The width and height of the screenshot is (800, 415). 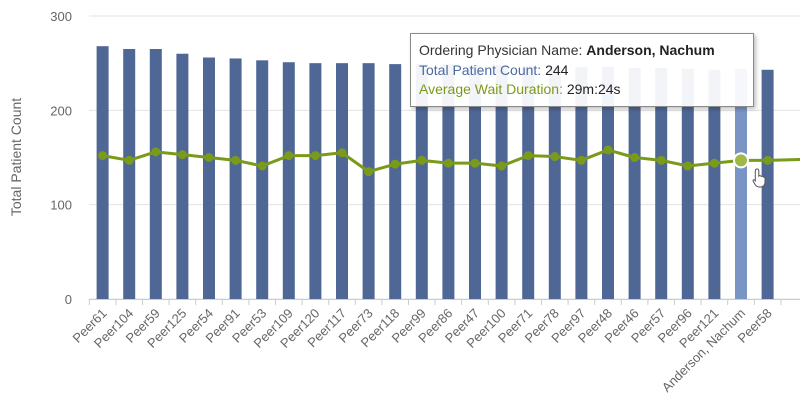 I want to click on line-point-Peer125, so click(x=182, y=155).